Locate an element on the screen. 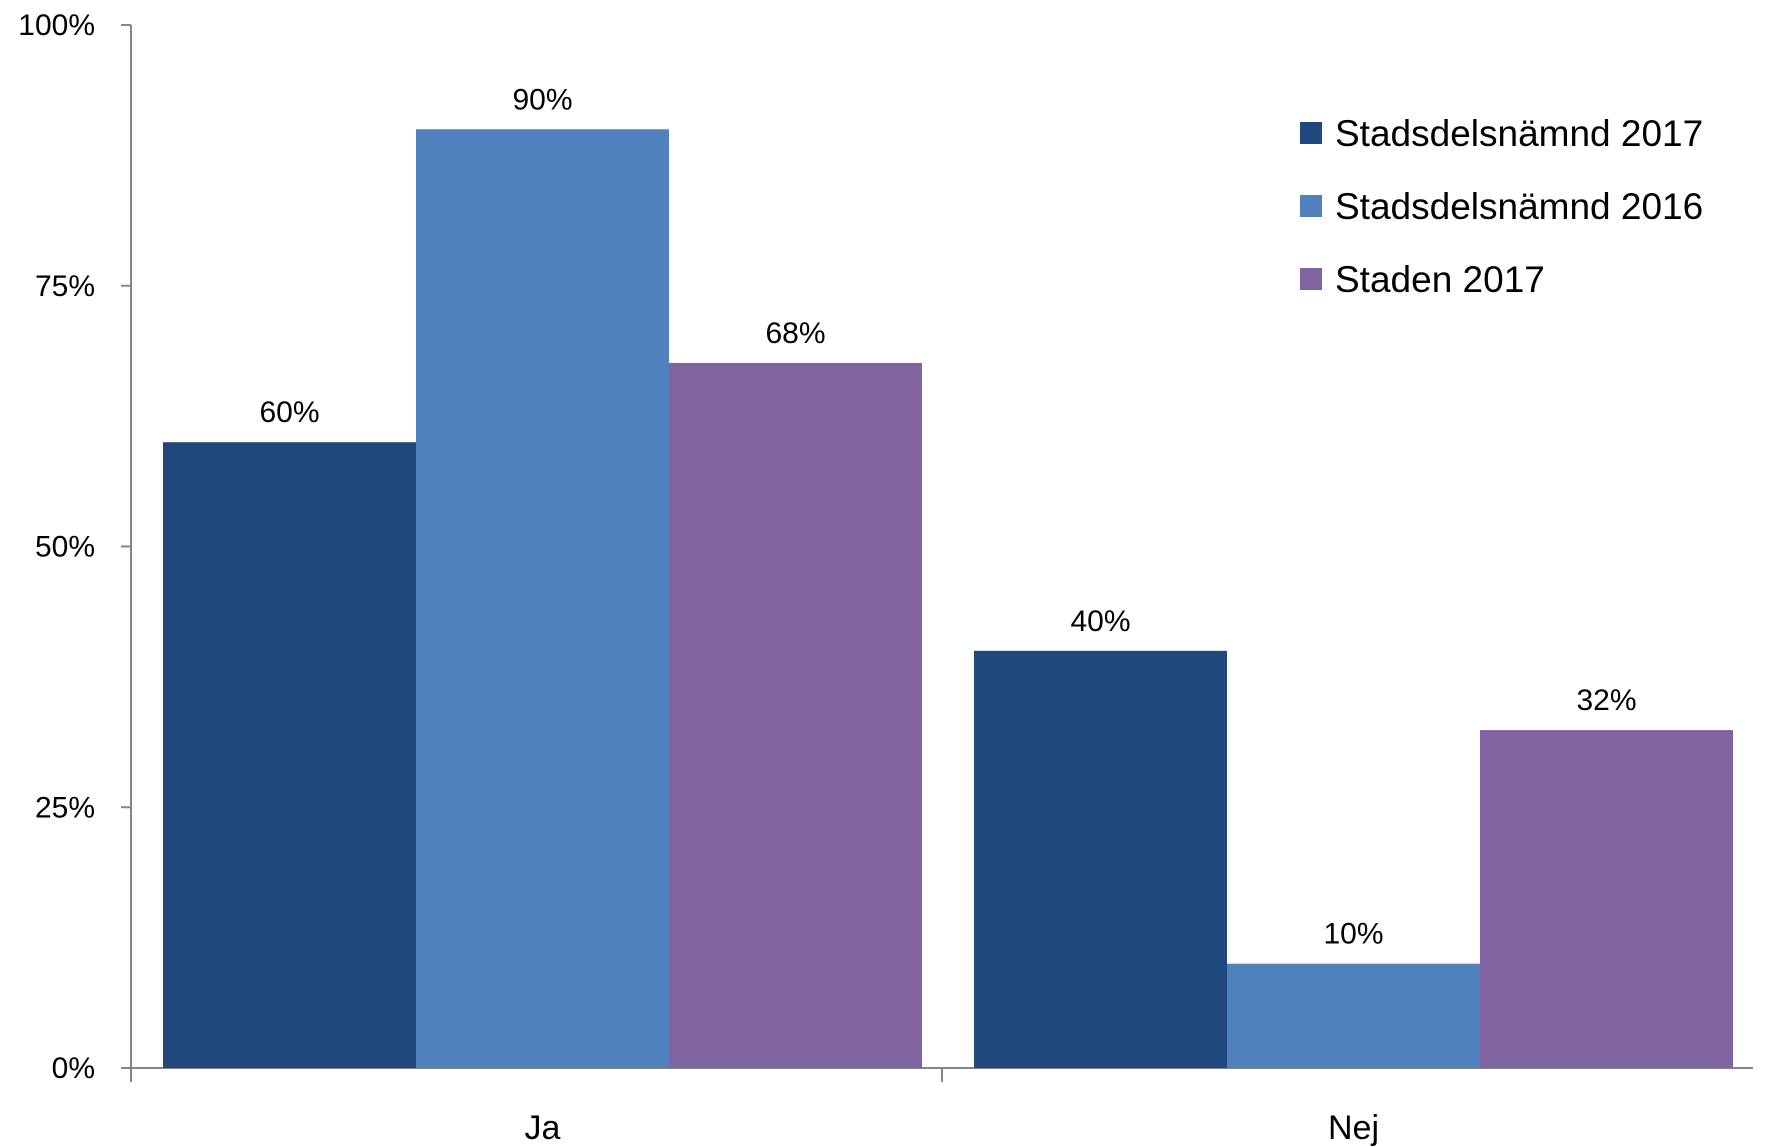 This screenshot has width=1770, height=1147. bar-value-label: 60% is located at coordinates (289, 412).